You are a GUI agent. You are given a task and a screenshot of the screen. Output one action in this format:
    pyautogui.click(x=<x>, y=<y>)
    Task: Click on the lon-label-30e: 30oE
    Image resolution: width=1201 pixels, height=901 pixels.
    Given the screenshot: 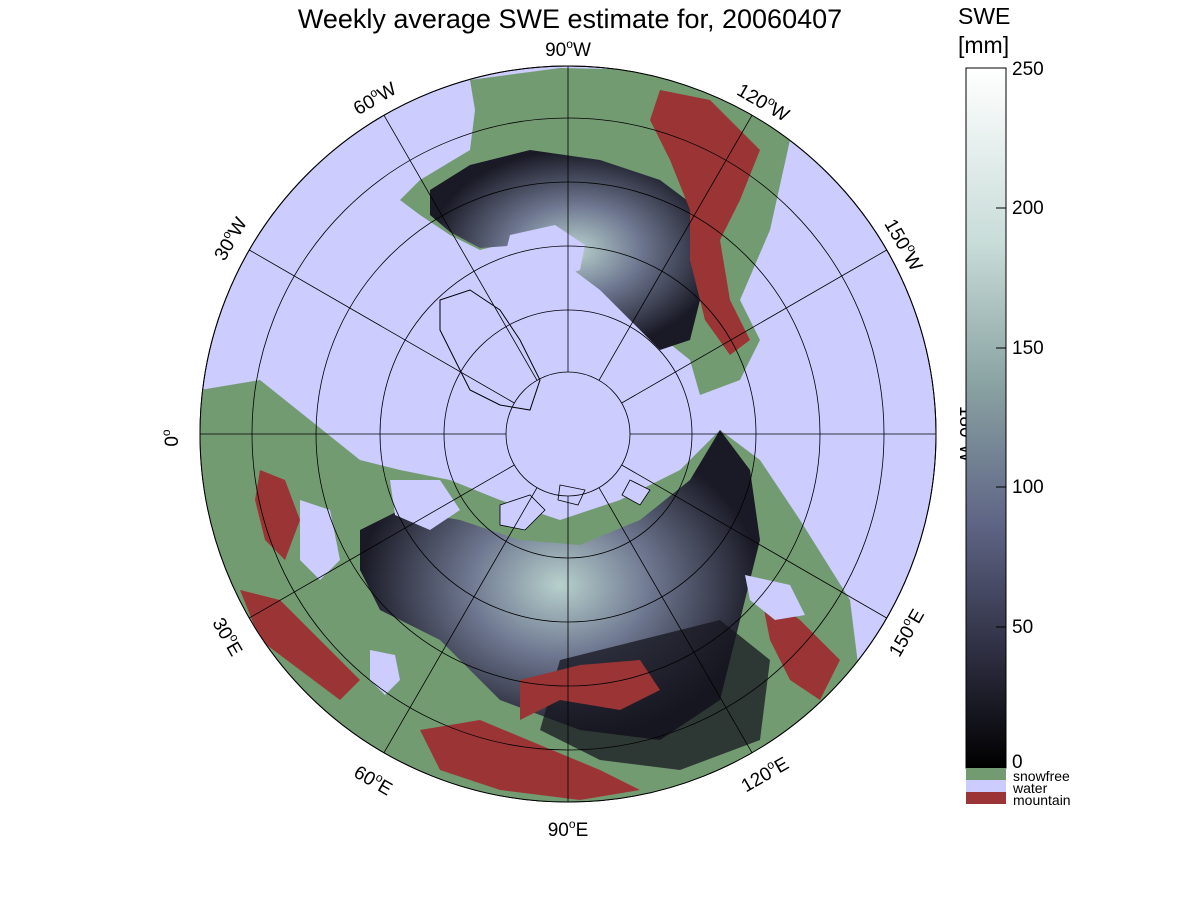 What is the action you would take?
    pyautogui.click(x=228, y=636)
    